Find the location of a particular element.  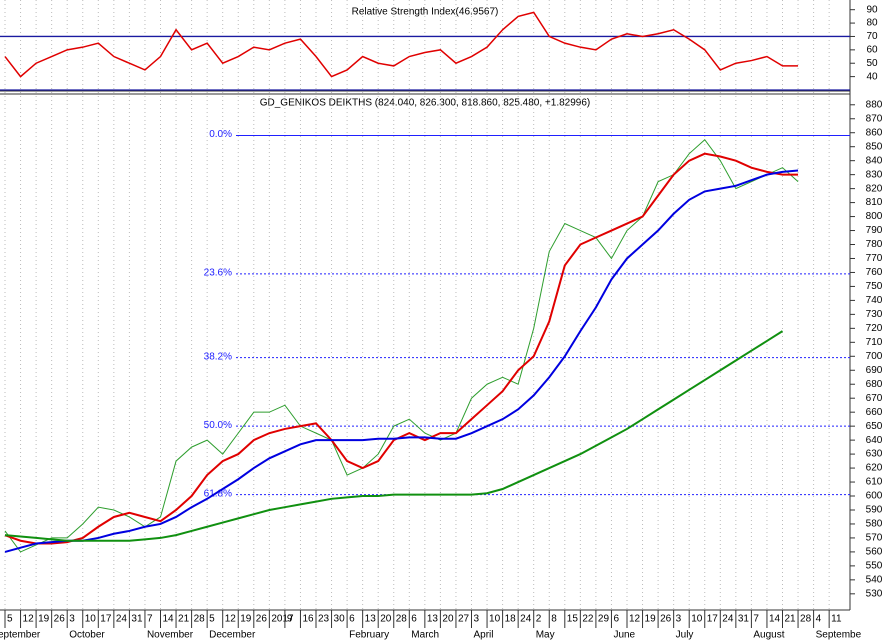

x-tick-label: 11 is located at coordinates (836, 619).